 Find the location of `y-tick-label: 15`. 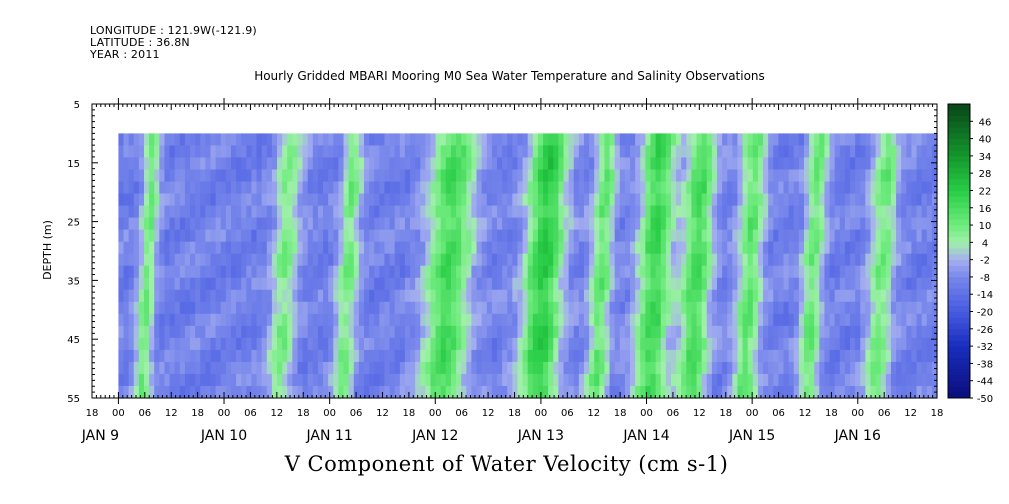

y-tick-label: 15 is located at coordinates (73, 164).